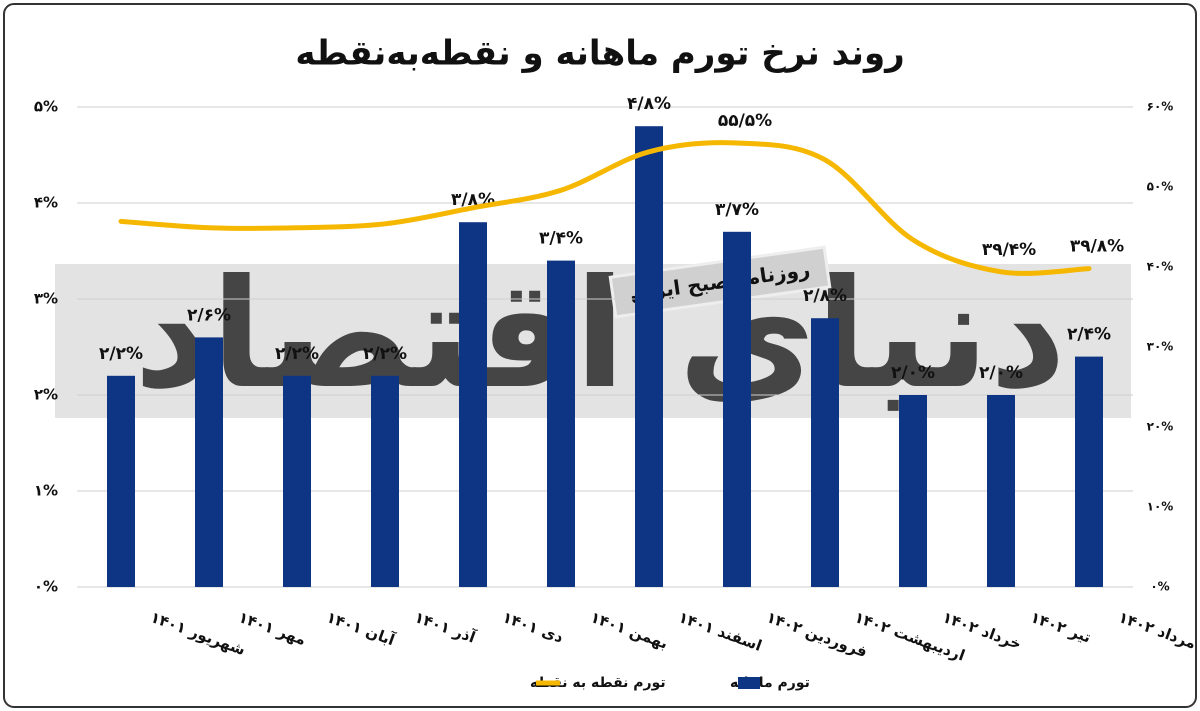 The height and width of the screenshot is (711, 1200). I want to click on value-label: ۵۵/۵%, so click(745, 121).